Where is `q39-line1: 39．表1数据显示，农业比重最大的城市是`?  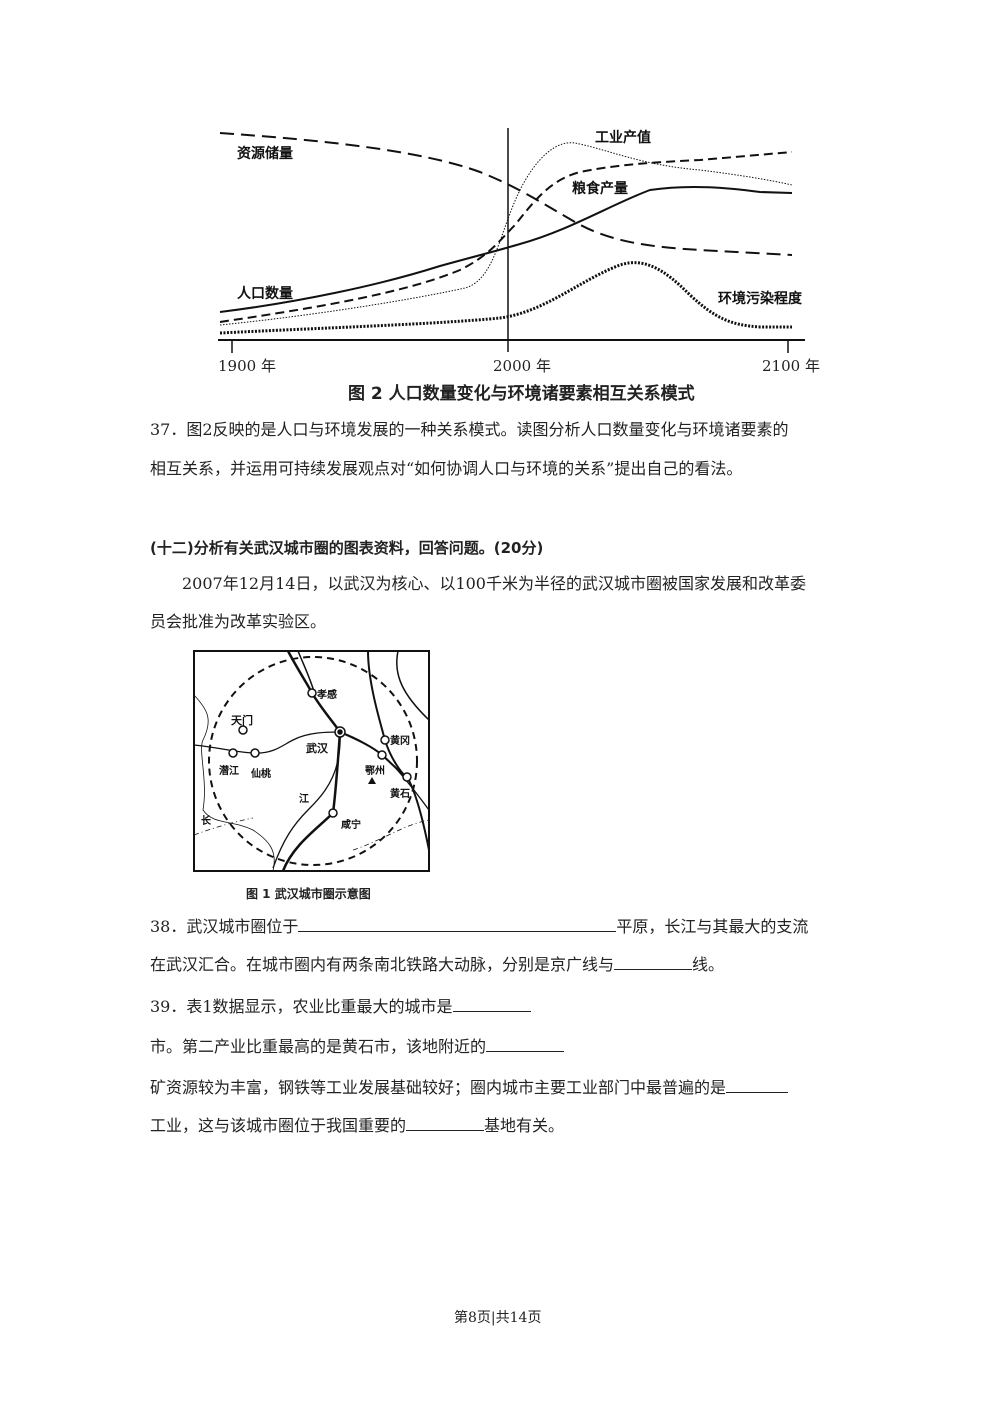
q39-line1: 39．表1数据显示，农业比重最大的城市是 is located at coordinates (340, 1007).